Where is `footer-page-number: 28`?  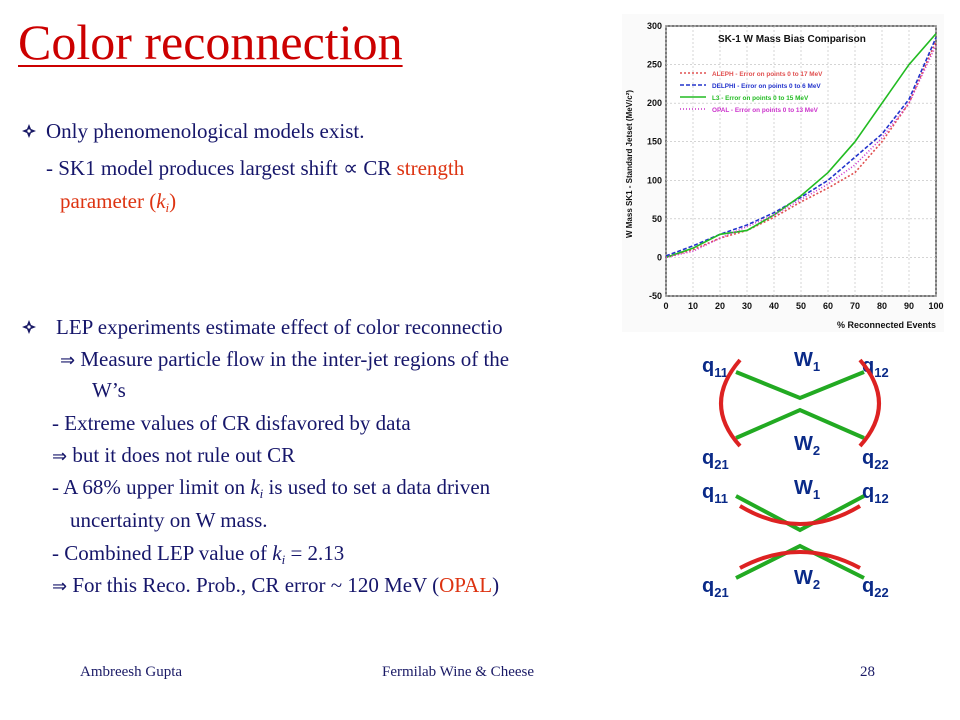 footer-page-number: 28 is located at coordinates (867, 672).